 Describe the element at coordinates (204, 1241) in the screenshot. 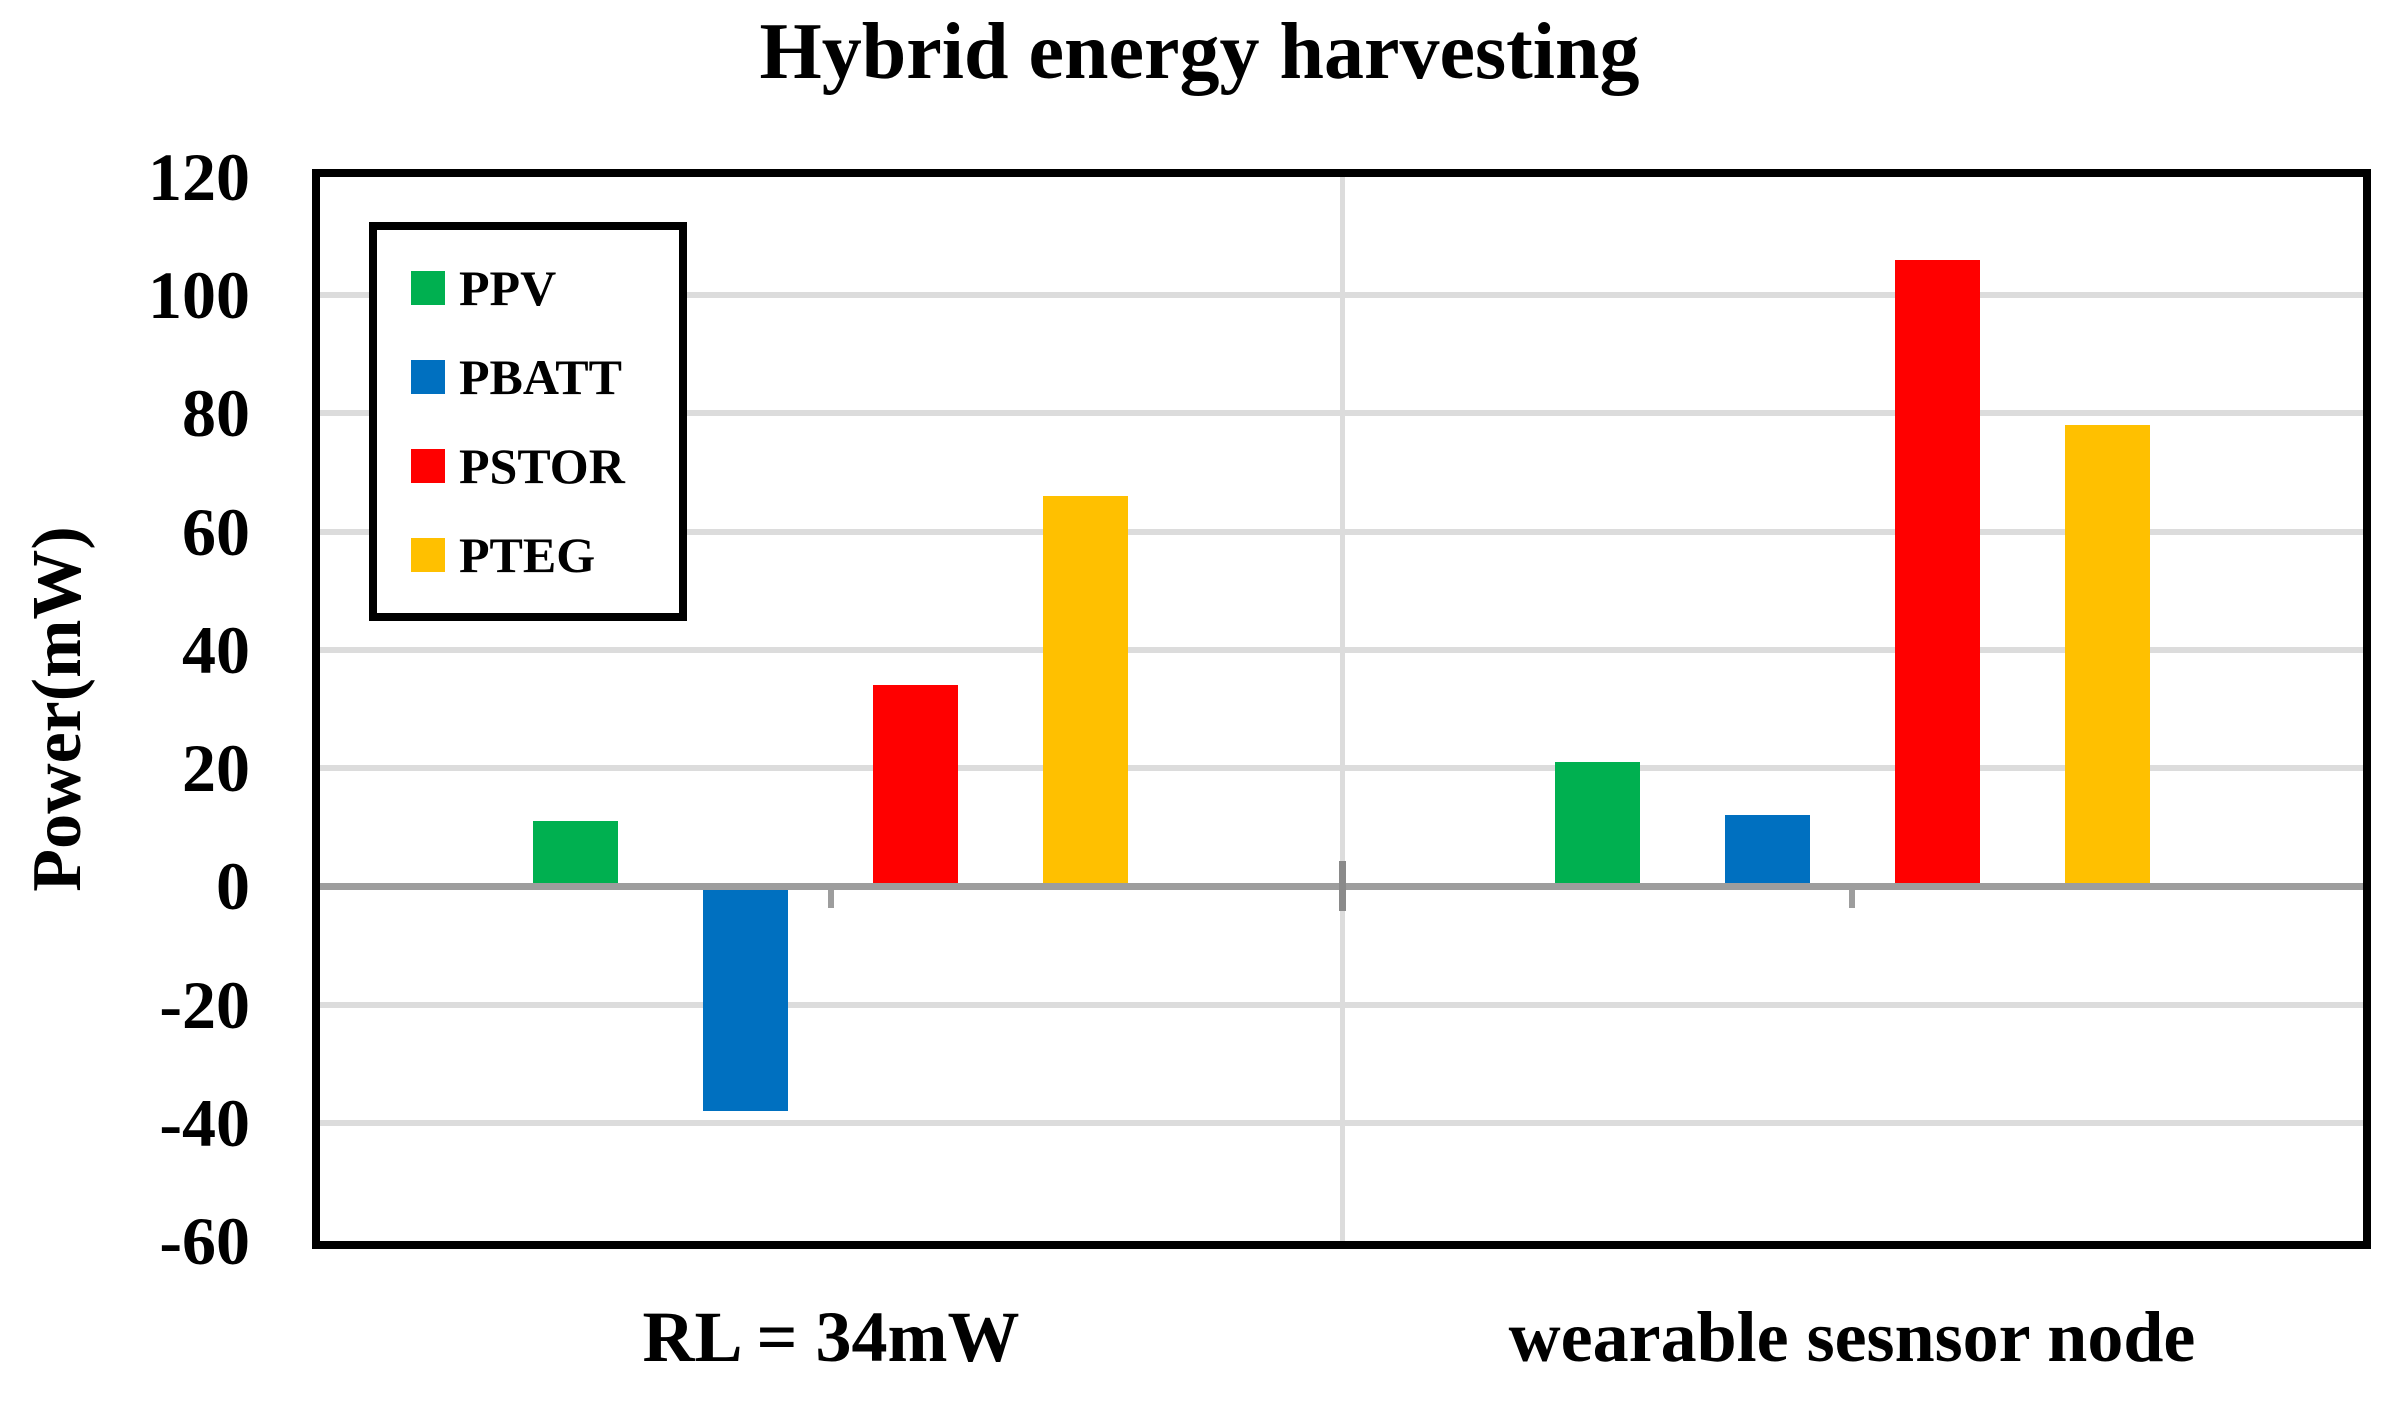

I see `y-tick-label: -60` at that location.